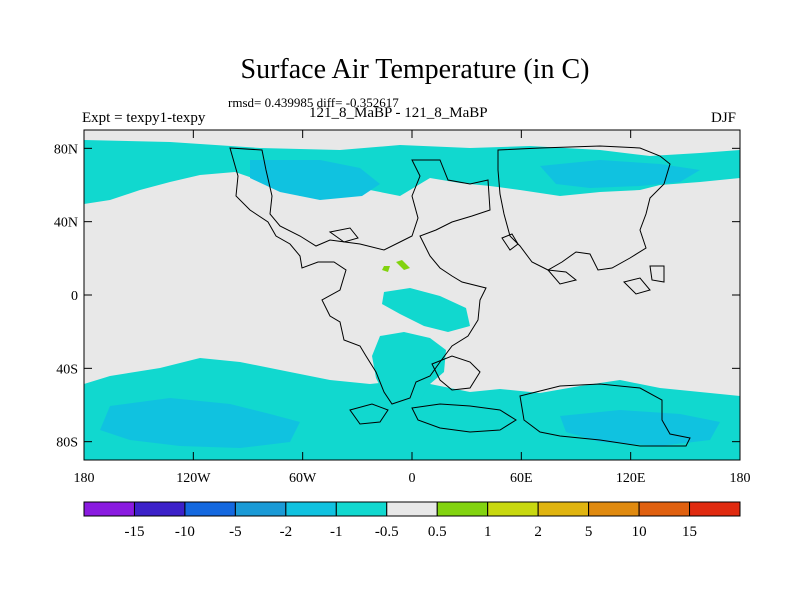 This screenshot has width=800, height=600. I want to click on lon-tick-label: 120E, so click(631, 478).